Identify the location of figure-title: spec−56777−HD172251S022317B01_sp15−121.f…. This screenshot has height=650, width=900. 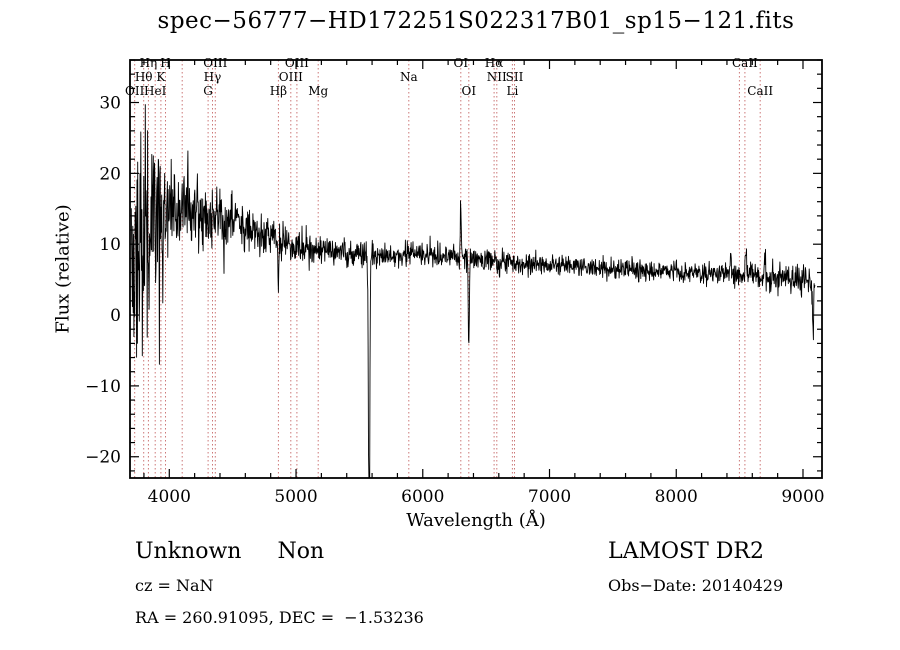
(476, 21).